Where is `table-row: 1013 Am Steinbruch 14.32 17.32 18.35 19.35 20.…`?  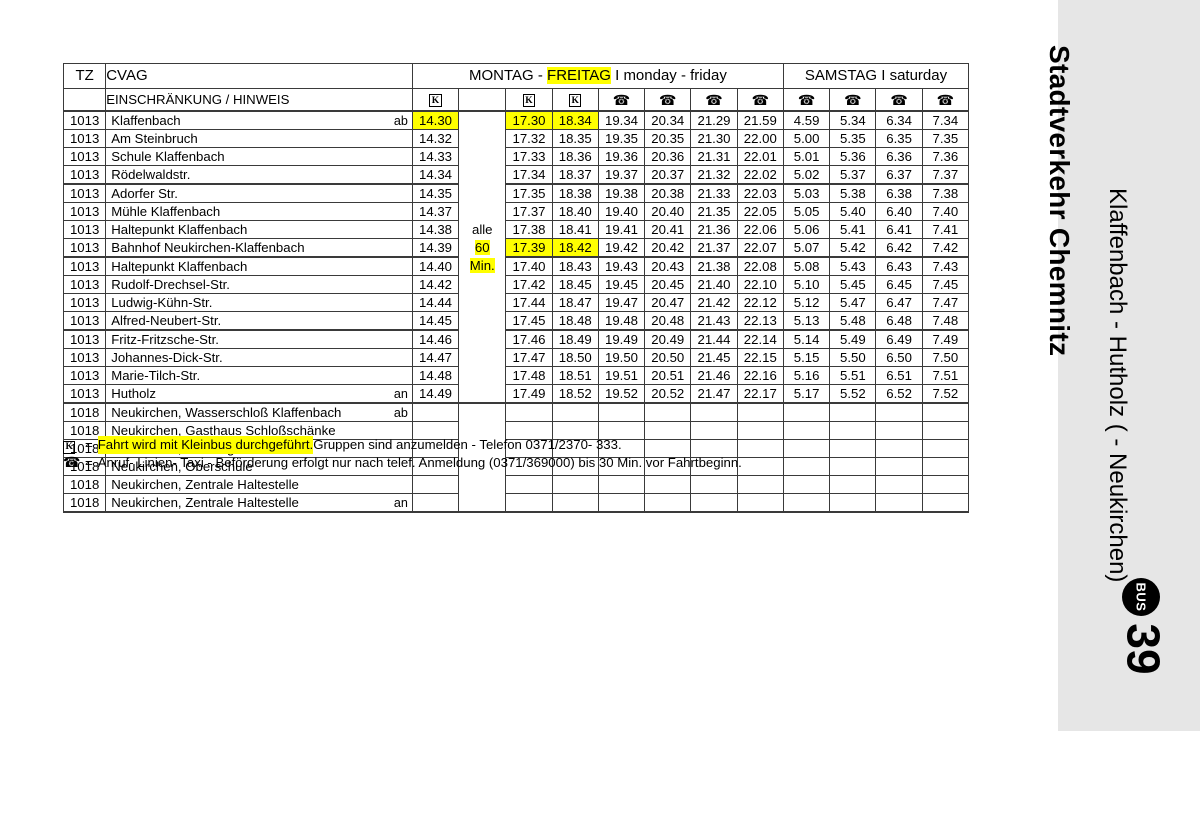 table-row: 1013 Am Steinbruch 14.32 17.32 18.35 19.35 20.… is located at coordinates (516, 138).